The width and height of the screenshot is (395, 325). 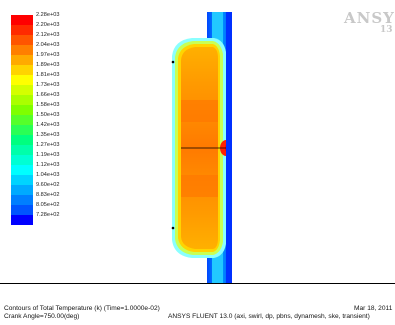 I want to click on legend-label: 1.50e+03, so click(x=71, y=118).